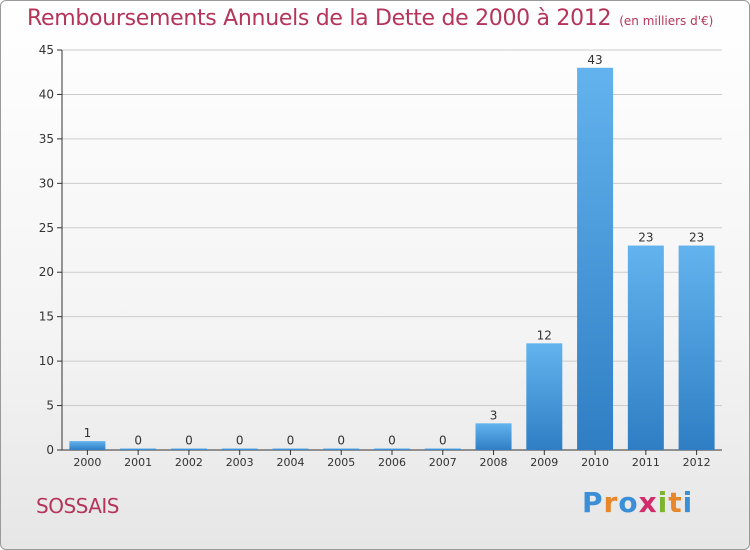  I want to click on chart-subtitle: (en milliers d'€), so click(666, 21).